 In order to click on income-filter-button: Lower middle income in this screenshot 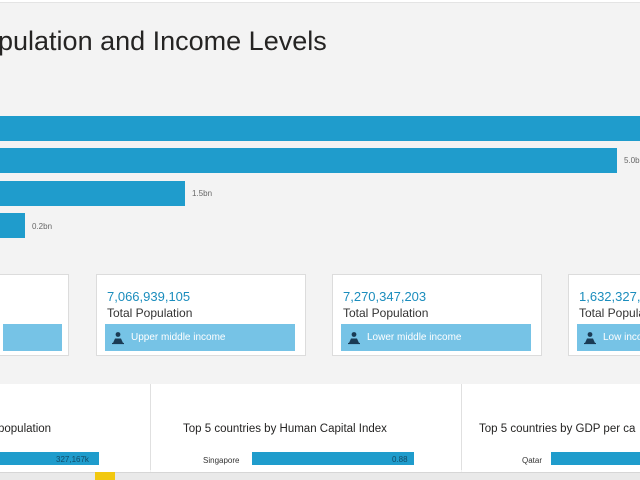, I will do `click(436, 337)`.